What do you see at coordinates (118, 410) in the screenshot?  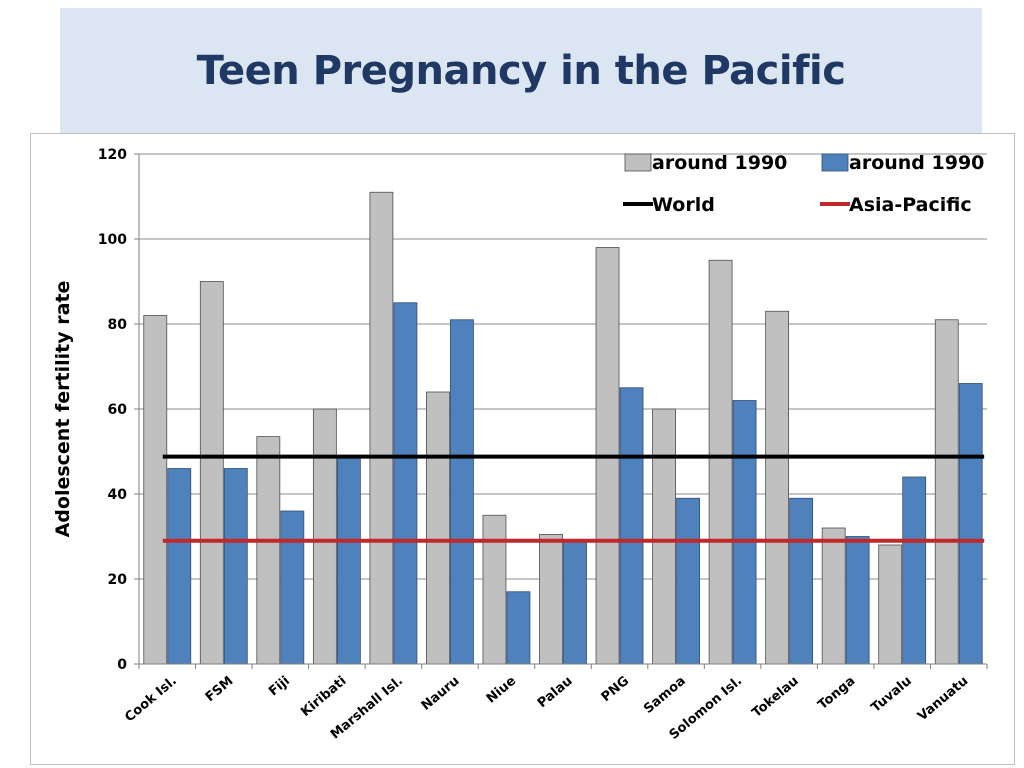 I see `y-tick-label: 60` at bounding box center [118, 410].